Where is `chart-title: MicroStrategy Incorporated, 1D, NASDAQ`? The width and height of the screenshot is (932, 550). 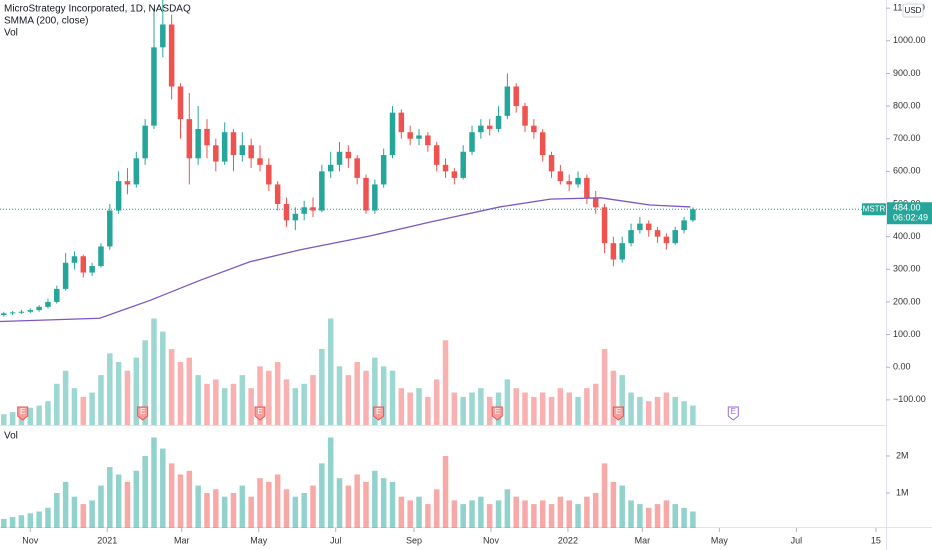 chart-title: MicroStrategy Incorporated, 1D, NASDAQ is located at coordinates (97, 9).